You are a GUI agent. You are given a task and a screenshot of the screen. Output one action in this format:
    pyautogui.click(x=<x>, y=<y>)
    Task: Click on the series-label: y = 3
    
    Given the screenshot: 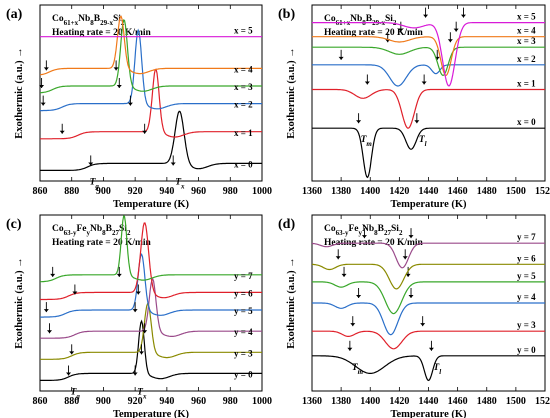 What is the action you would take?
    pyautogui.click(x=526, y=325)
    